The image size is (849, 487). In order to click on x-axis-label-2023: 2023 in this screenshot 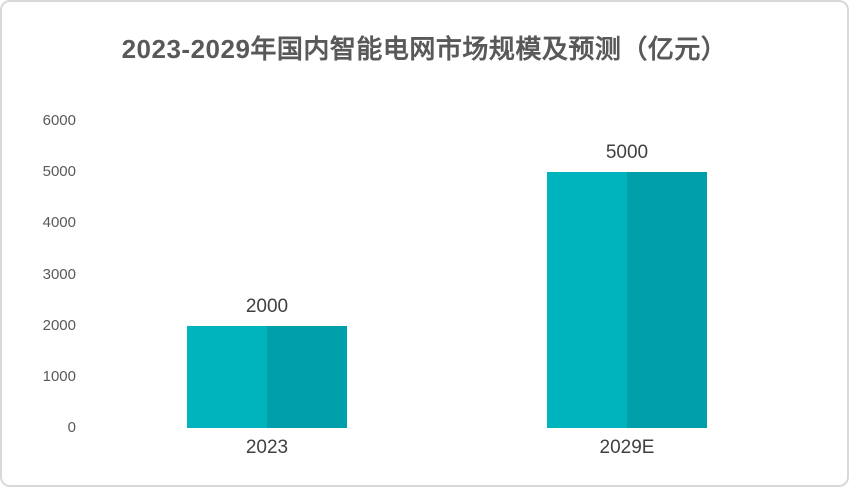, I will do `click(267, 447)`.